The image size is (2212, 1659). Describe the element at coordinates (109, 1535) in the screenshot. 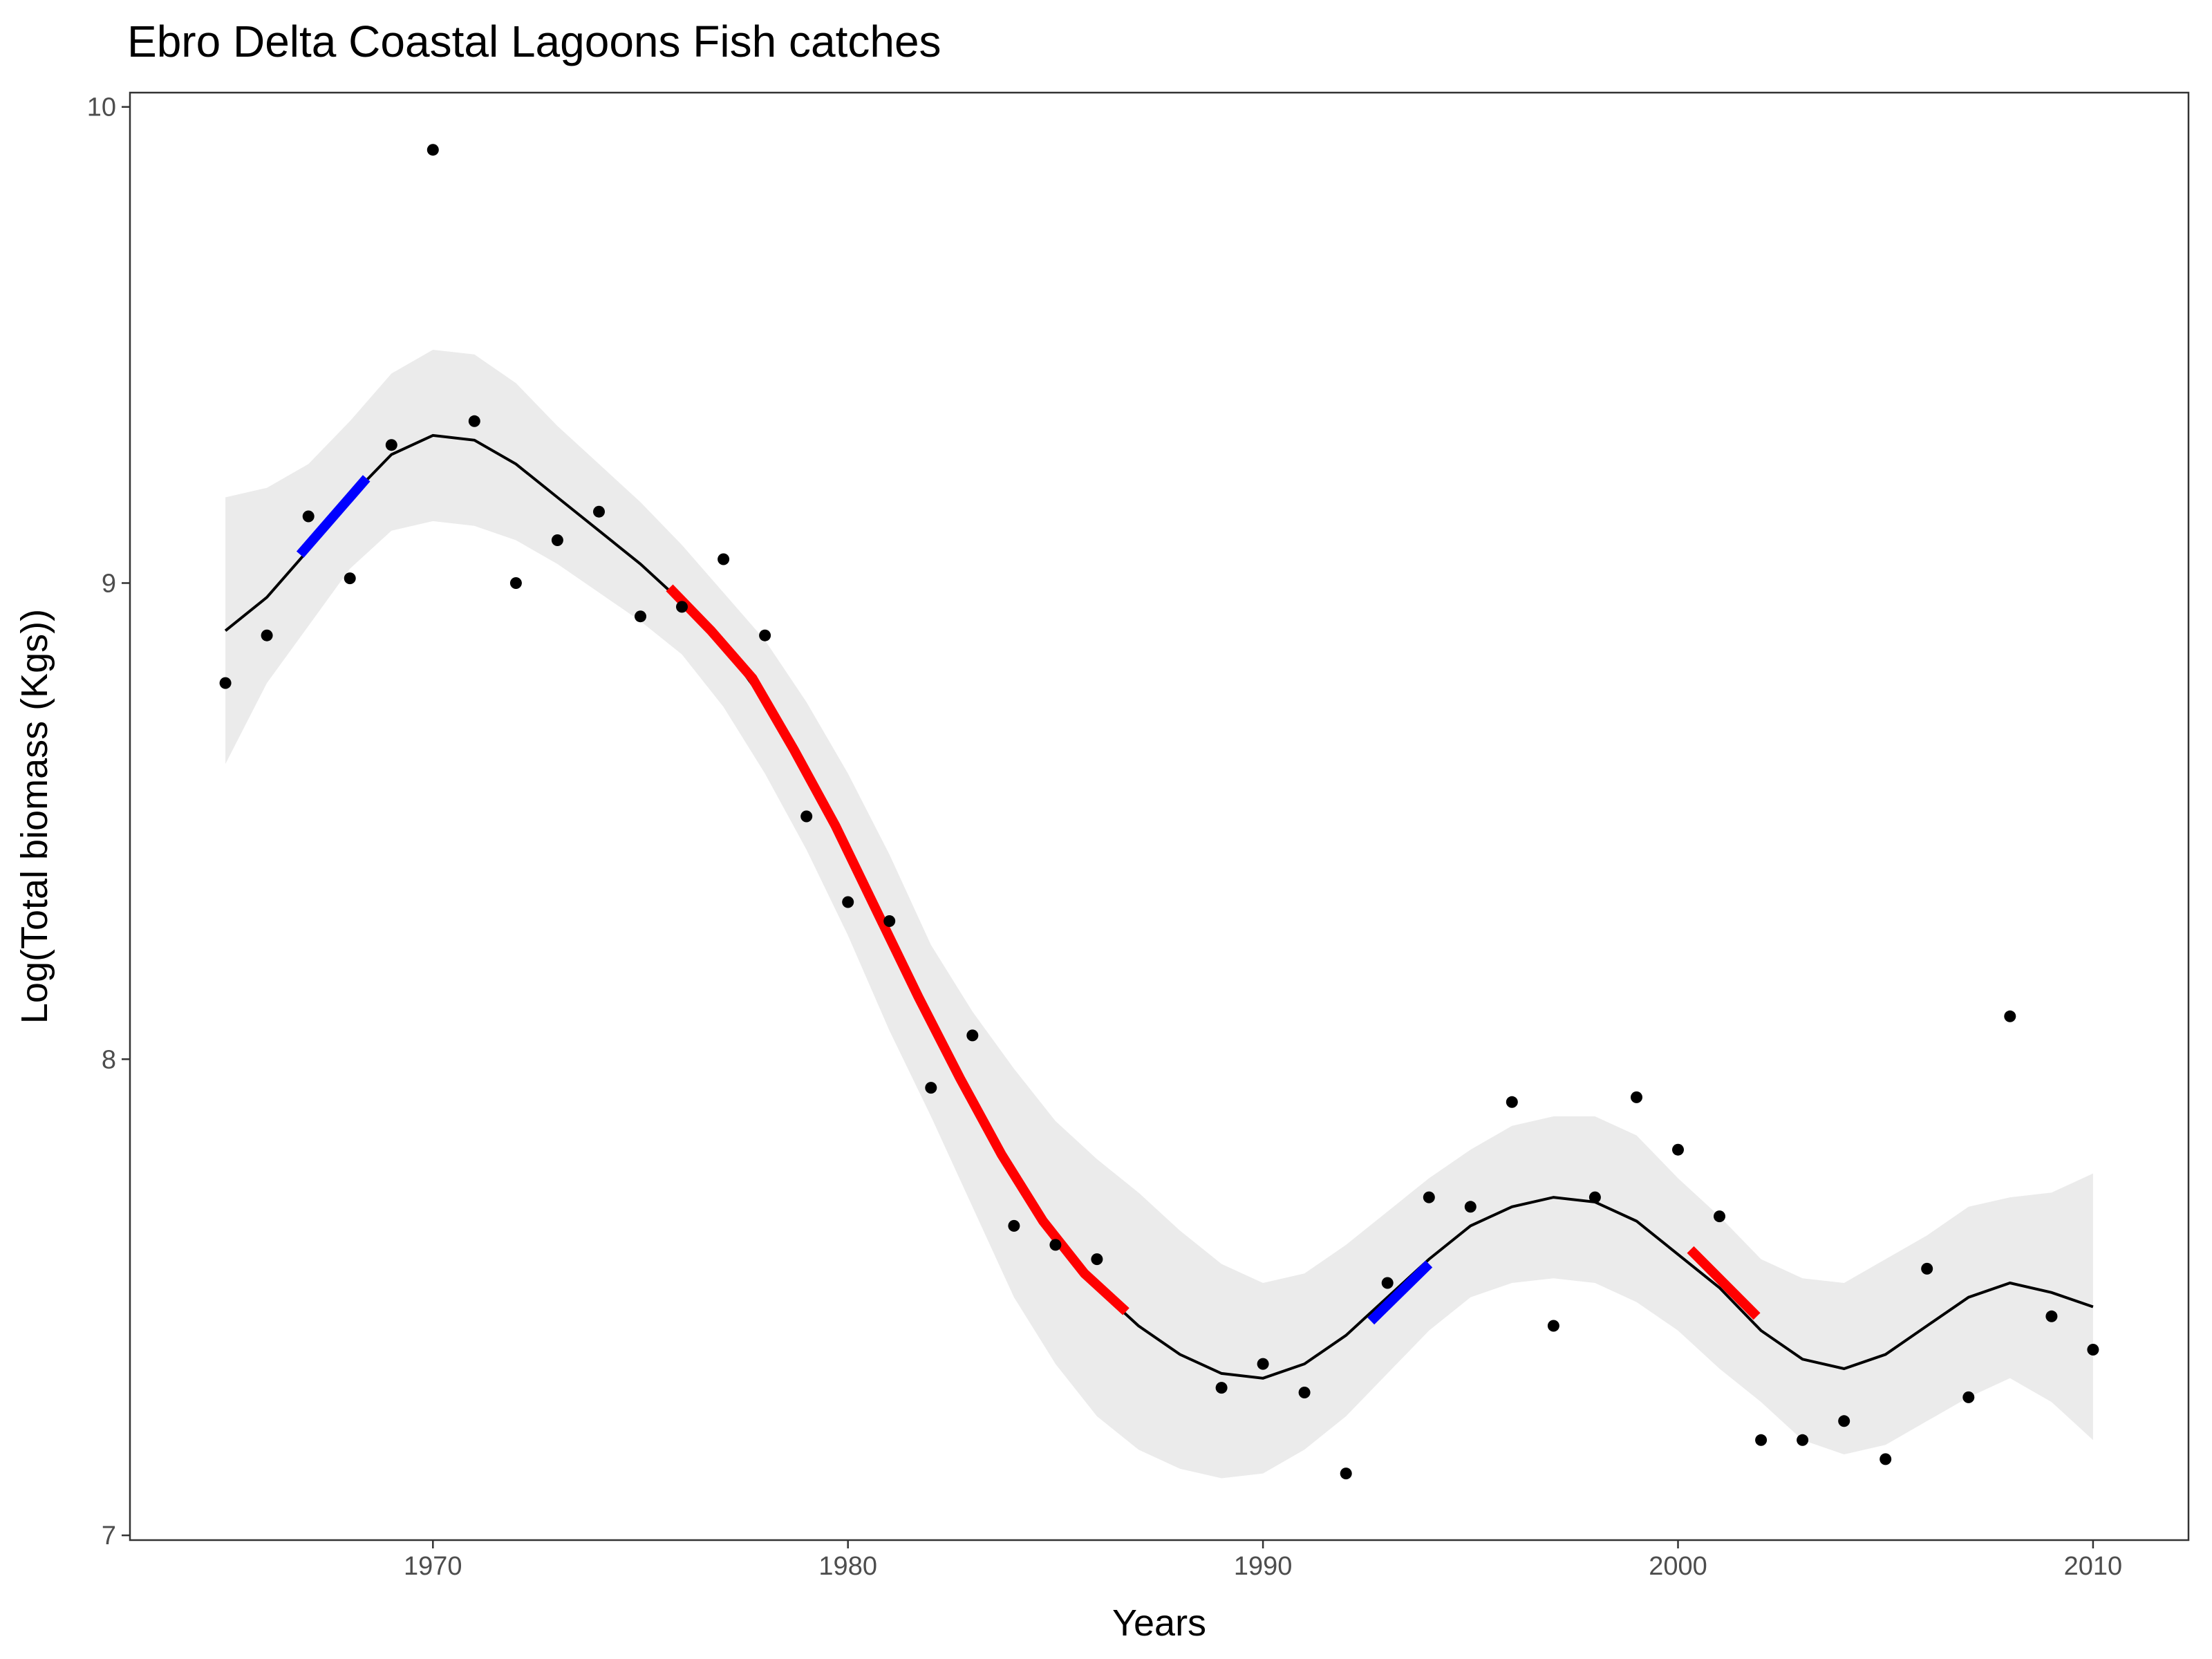

I see `y-tick-label: 7` at that location.